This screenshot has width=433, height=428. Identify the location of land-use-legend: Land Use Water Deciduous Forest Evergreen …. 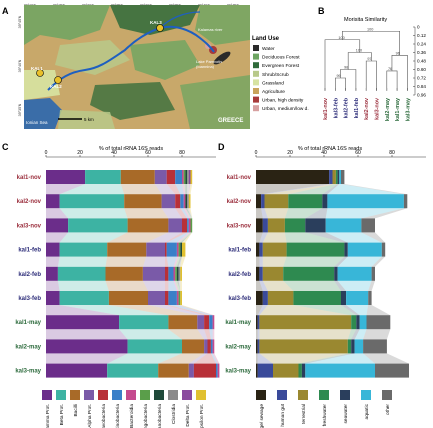
(280, 74).